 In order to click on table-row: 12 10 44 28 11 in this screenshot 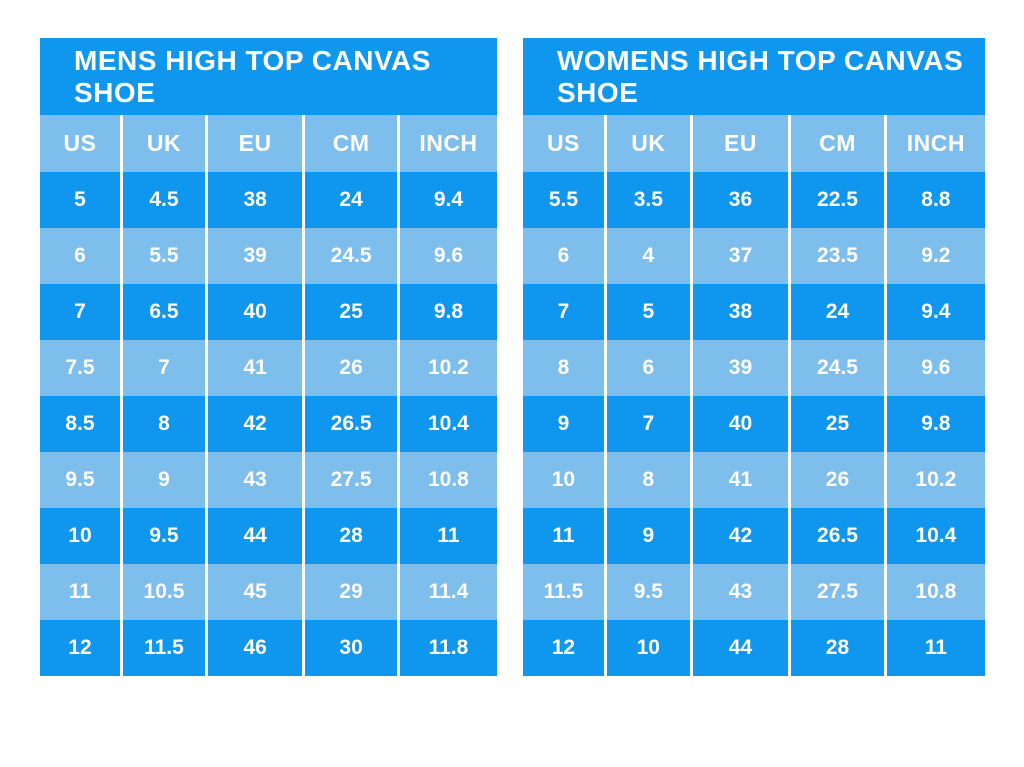, I will do `click(754, 648)`.